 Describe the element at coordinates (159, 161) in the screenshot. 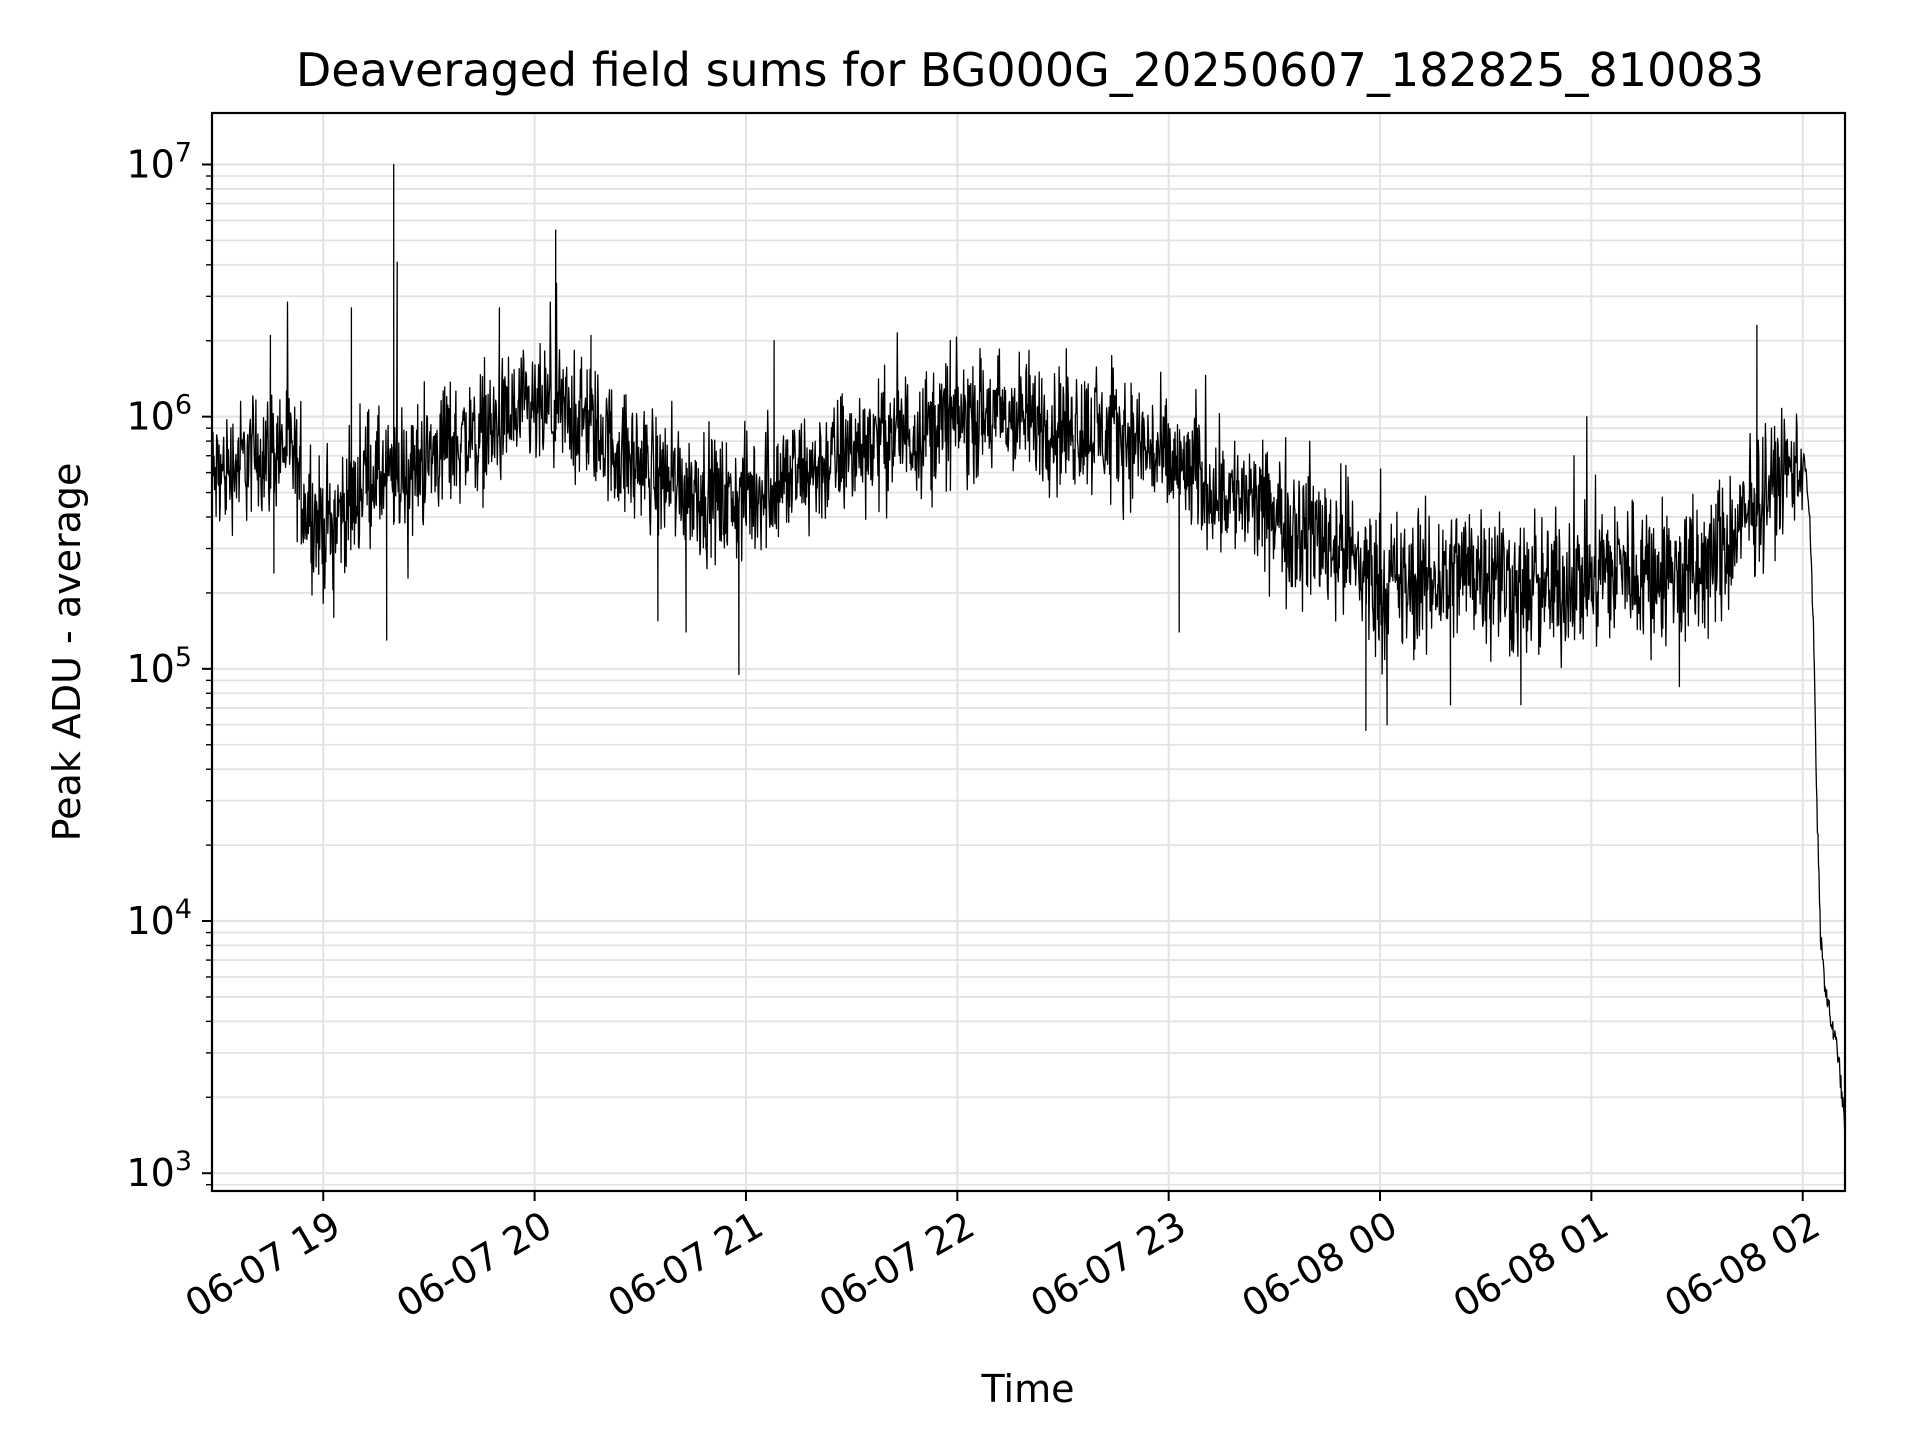

I see `y-tick-label: 107` at that location.